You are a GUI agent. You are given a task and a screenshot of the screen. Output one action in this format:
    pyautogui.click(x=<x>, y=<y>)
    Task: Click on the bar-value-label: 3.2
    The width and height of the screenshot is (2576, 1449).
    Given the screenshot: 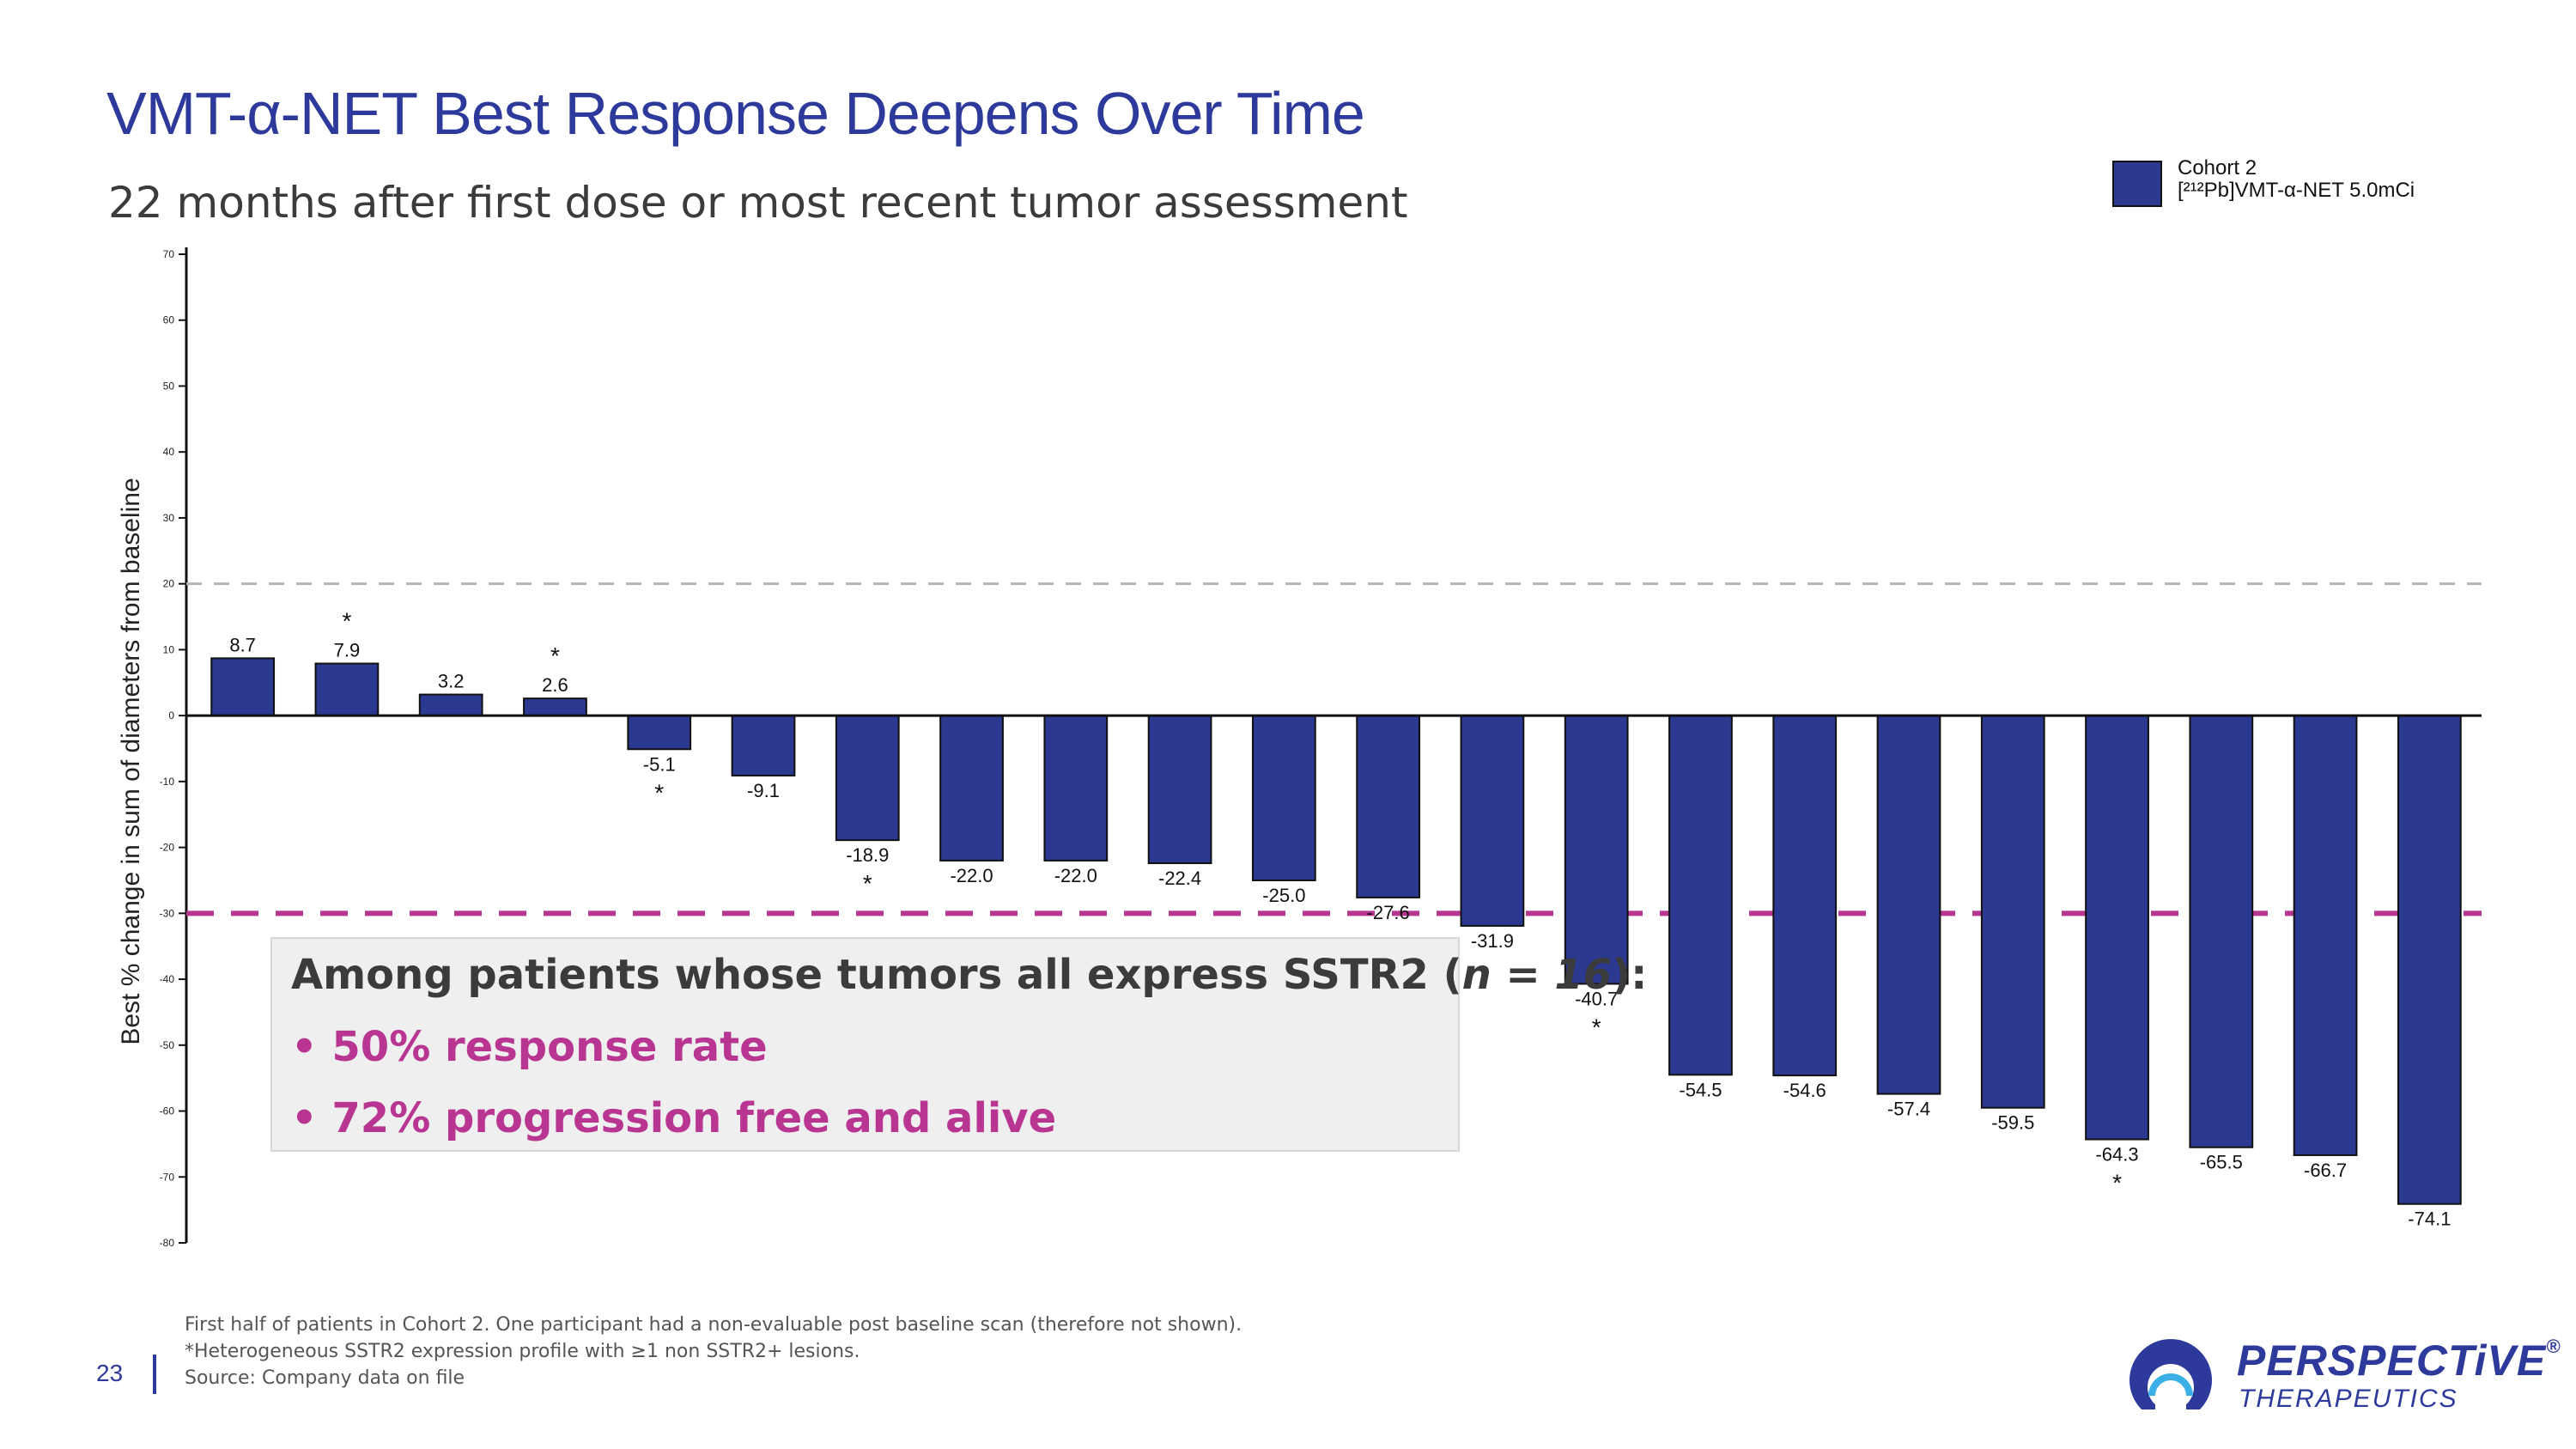 What is the action you would take?
    pyautogui.click(x=452, y=681)
    